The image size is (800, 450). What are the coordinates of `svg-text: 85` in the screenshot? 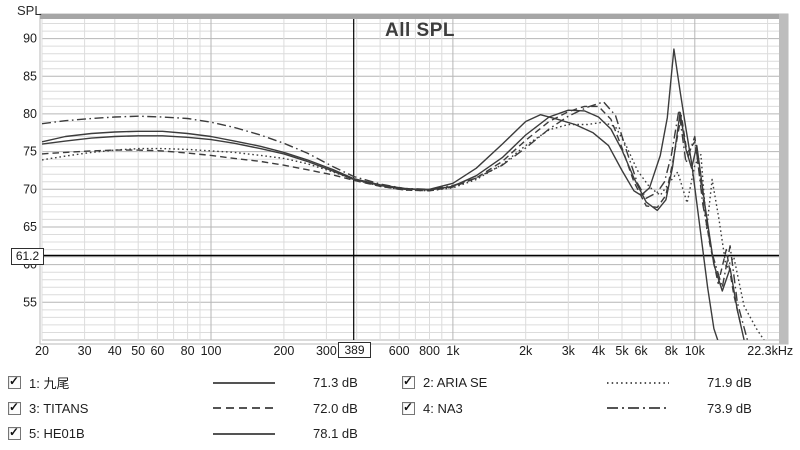 It's located at (30, 76).